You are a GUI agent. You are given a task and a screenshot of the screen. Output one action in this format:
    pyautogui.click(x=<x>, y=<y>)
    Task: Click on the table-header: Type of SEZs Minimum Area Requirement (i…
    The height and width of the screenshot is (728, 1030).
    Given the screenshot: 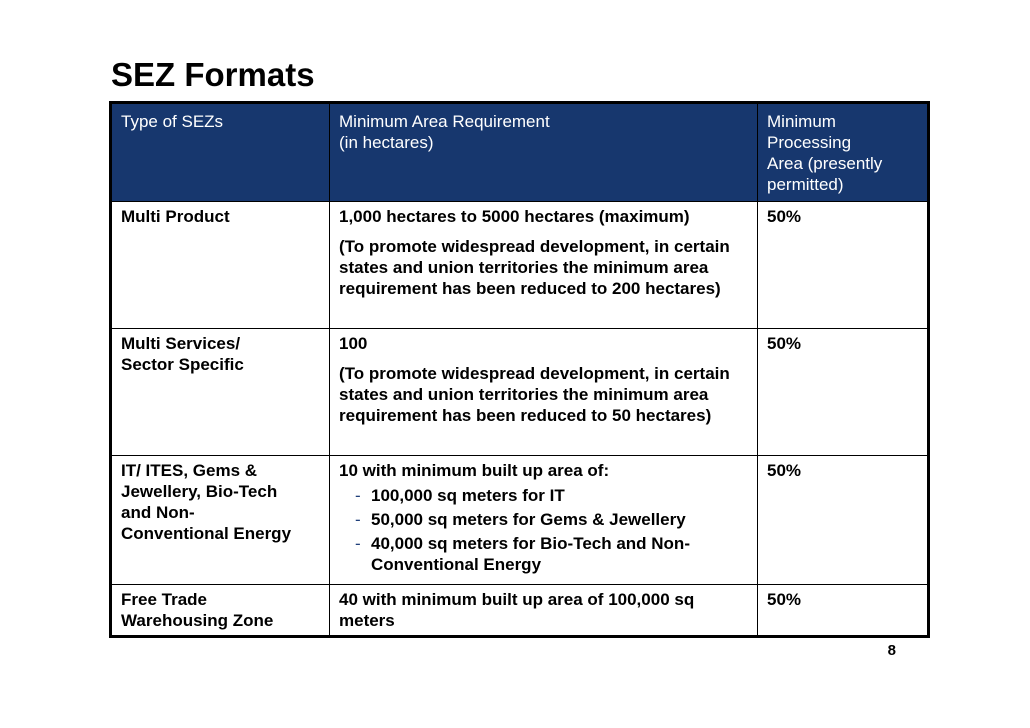 What is the action you would take?
    pyautogui.click(x=519, y=152)
    